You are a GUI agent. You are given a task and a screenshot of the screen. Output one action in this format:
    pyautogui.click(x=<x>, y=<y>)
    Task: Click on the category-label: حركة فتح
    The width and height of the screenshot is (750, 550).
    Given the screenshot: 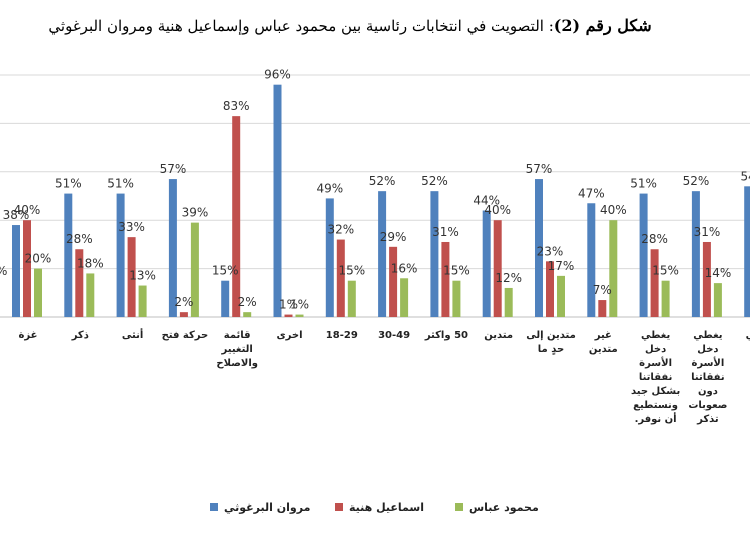 What is the action you would take?
    pyautogui.click(x=185, y=335)
    